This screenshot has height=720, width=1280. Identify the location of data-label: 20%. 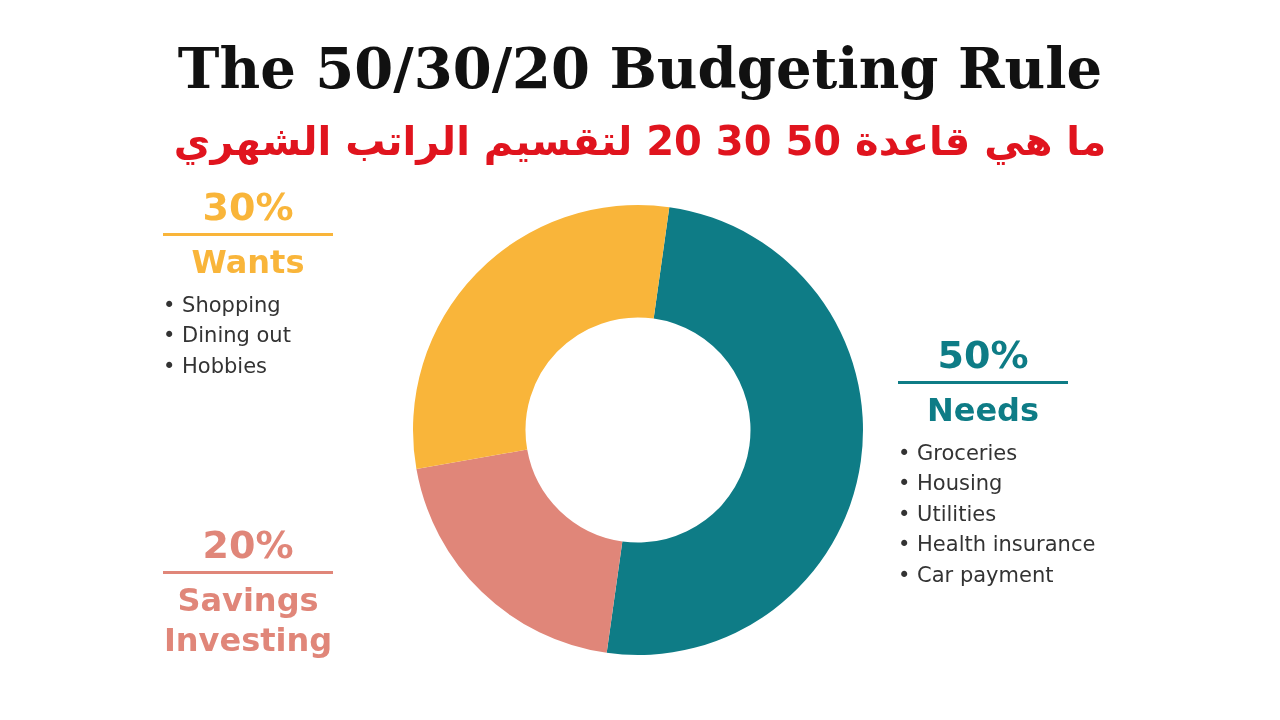
(248, 549).